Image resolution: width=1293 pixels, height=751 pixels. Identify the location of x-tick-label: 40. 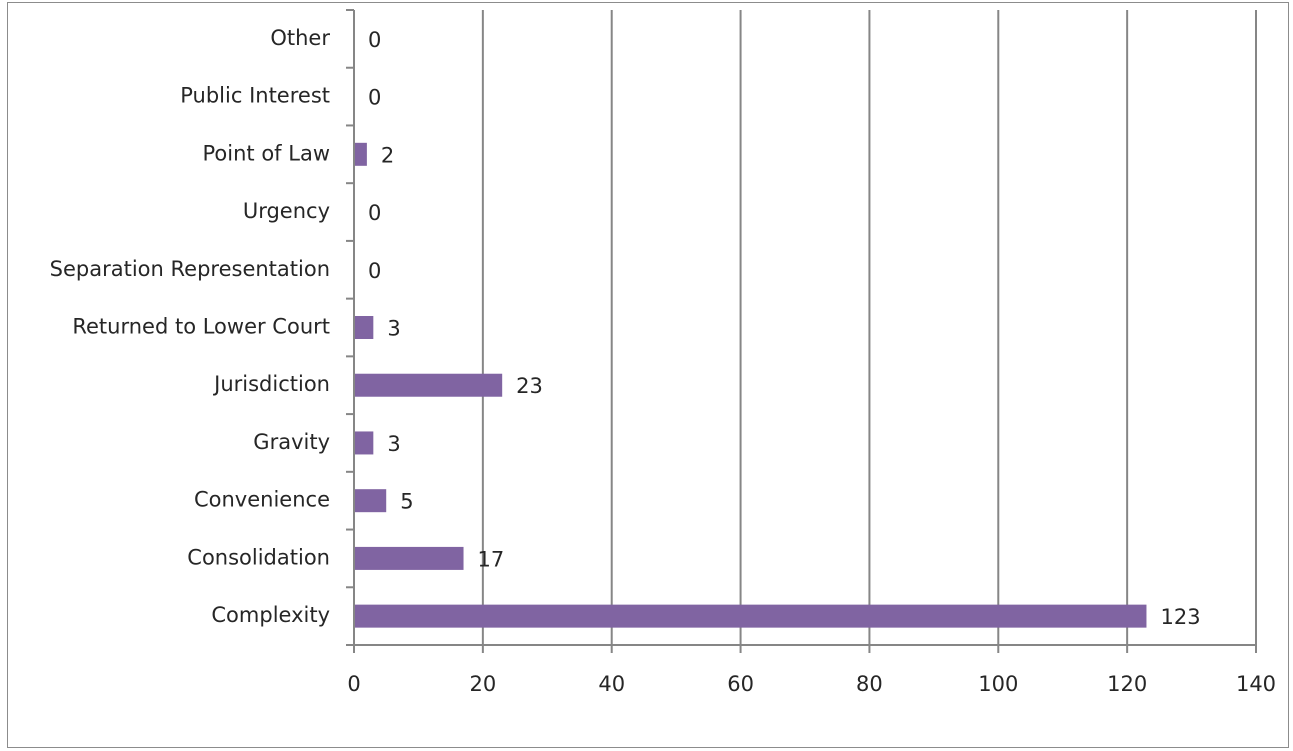
(611, 684).